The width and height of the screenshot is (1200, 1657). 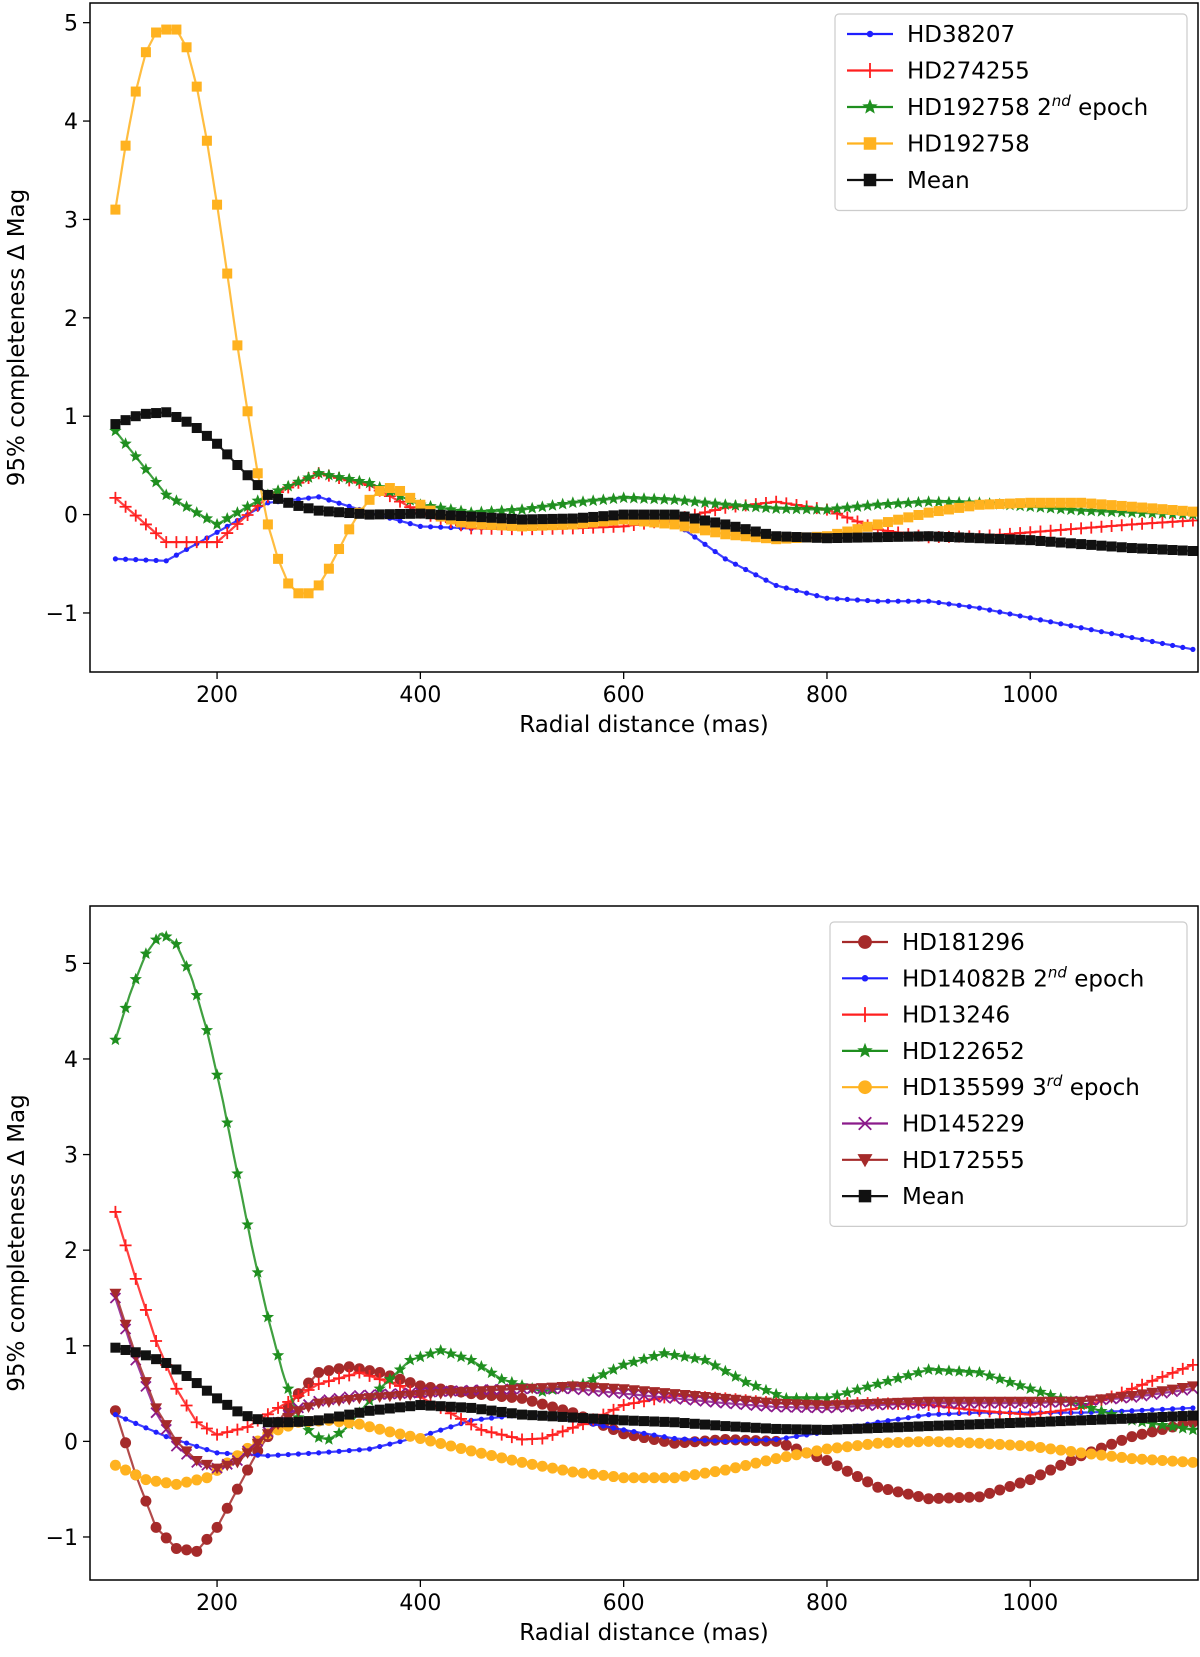 I want to click on legend-item: HD181296, so click(x=933, y=943).